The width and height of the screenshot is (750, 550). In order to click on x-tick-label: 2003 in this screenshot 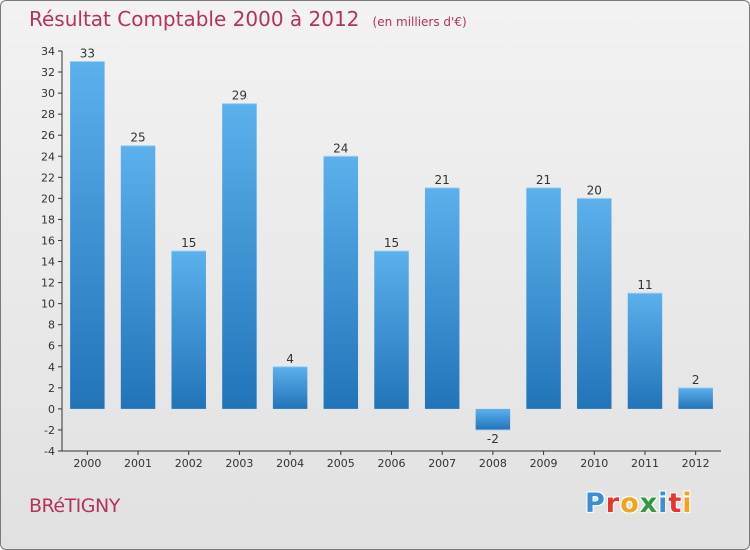, I will do `click(239, 463)`.